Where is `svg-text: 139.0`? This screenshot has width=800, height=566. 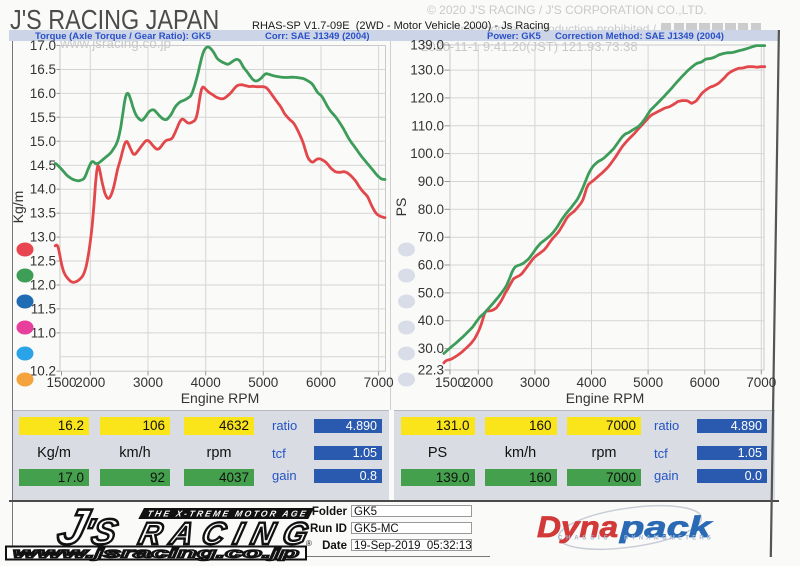 svg-text: 139.0 is located at coordinates (427, 45).